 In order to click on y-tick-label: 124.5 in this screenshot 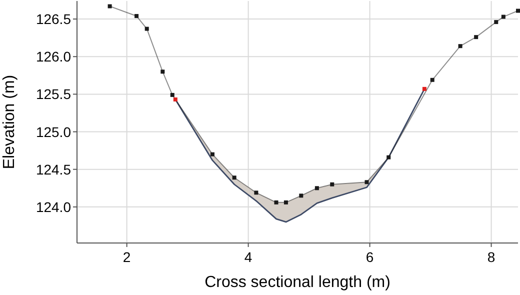, I will do `click(54, 169)`.